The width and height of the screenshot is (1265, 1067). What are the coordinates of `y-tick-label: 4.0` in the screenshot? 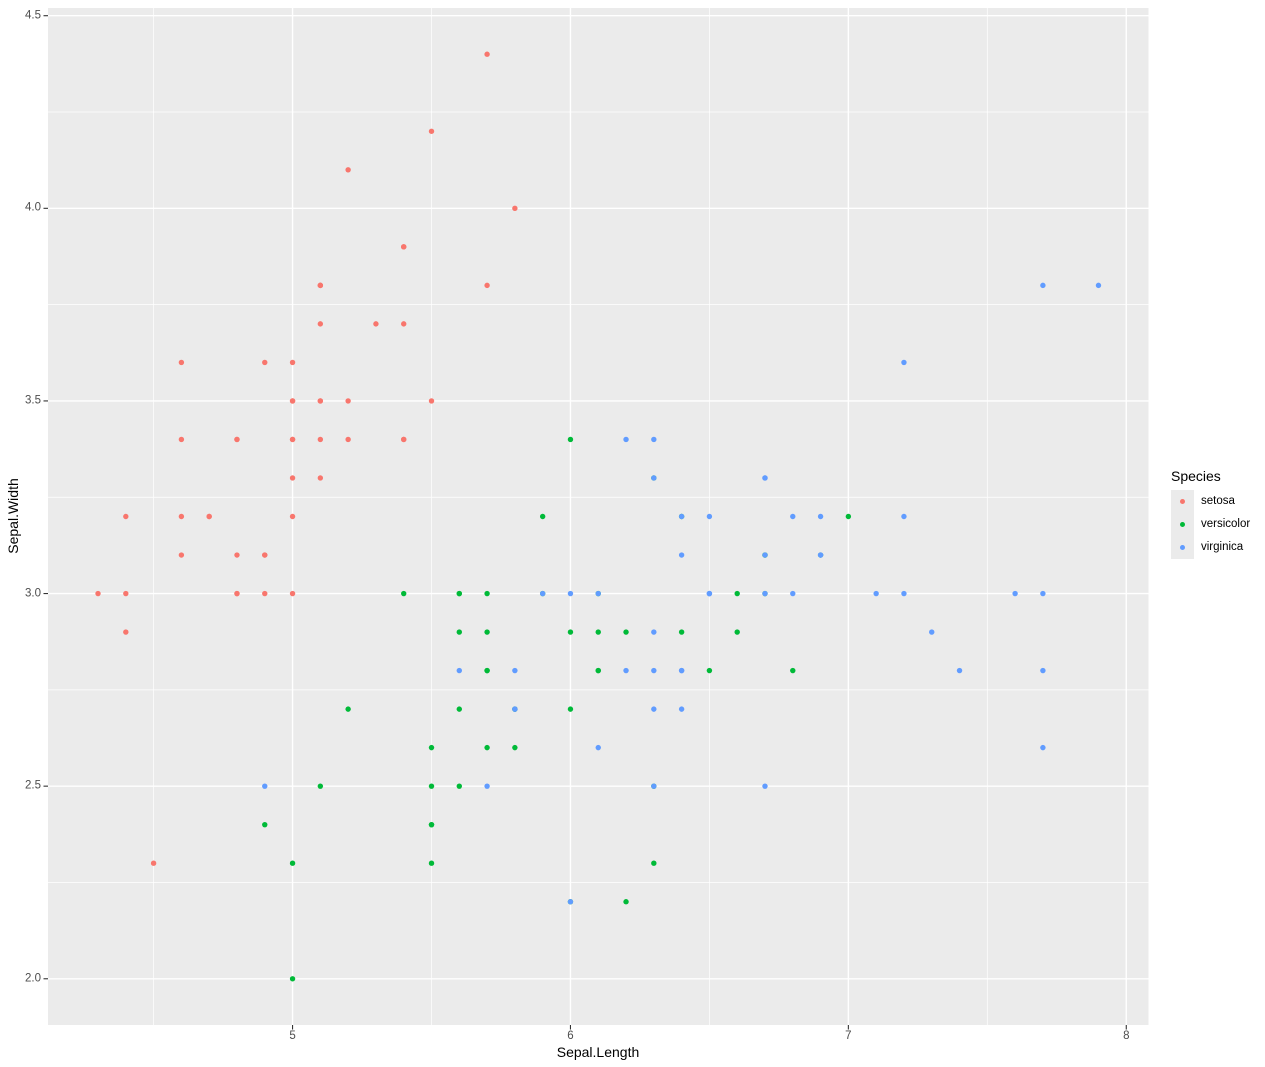 It's located at (33, 207).